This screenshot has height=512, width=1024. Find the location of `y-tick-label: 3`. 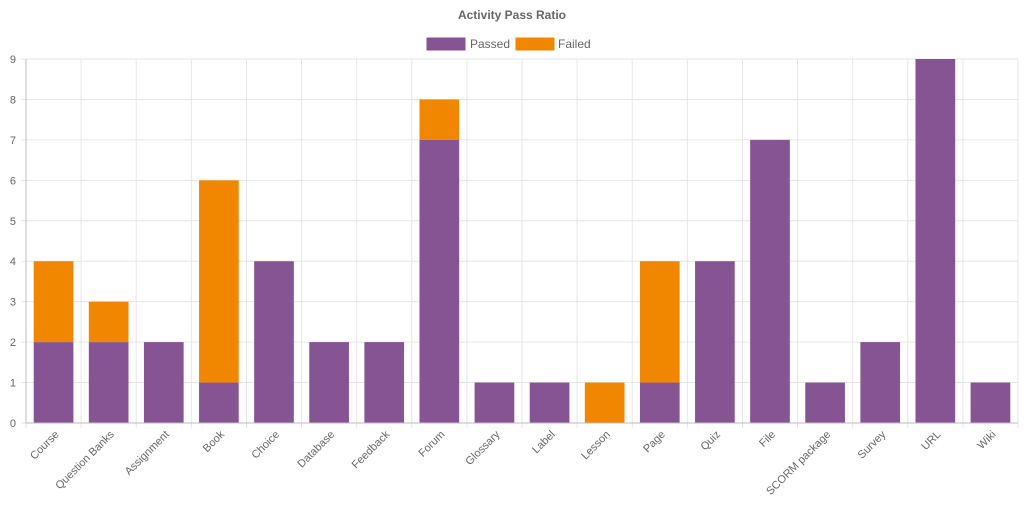

y-tick-label: 3 is located at coordinates (13, 303).